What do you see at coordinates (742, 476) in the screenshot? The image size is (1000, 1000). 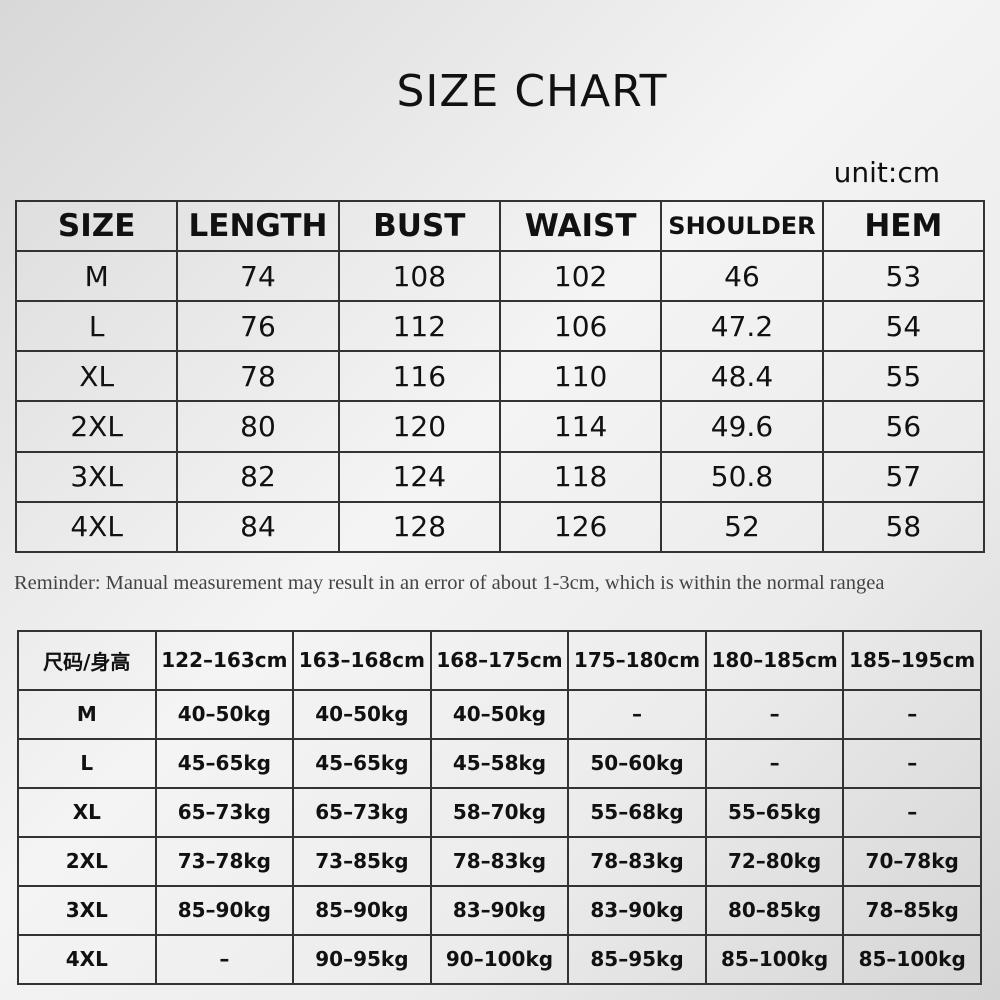 I see `cell: 50.8` at bounding box center [742, 476].